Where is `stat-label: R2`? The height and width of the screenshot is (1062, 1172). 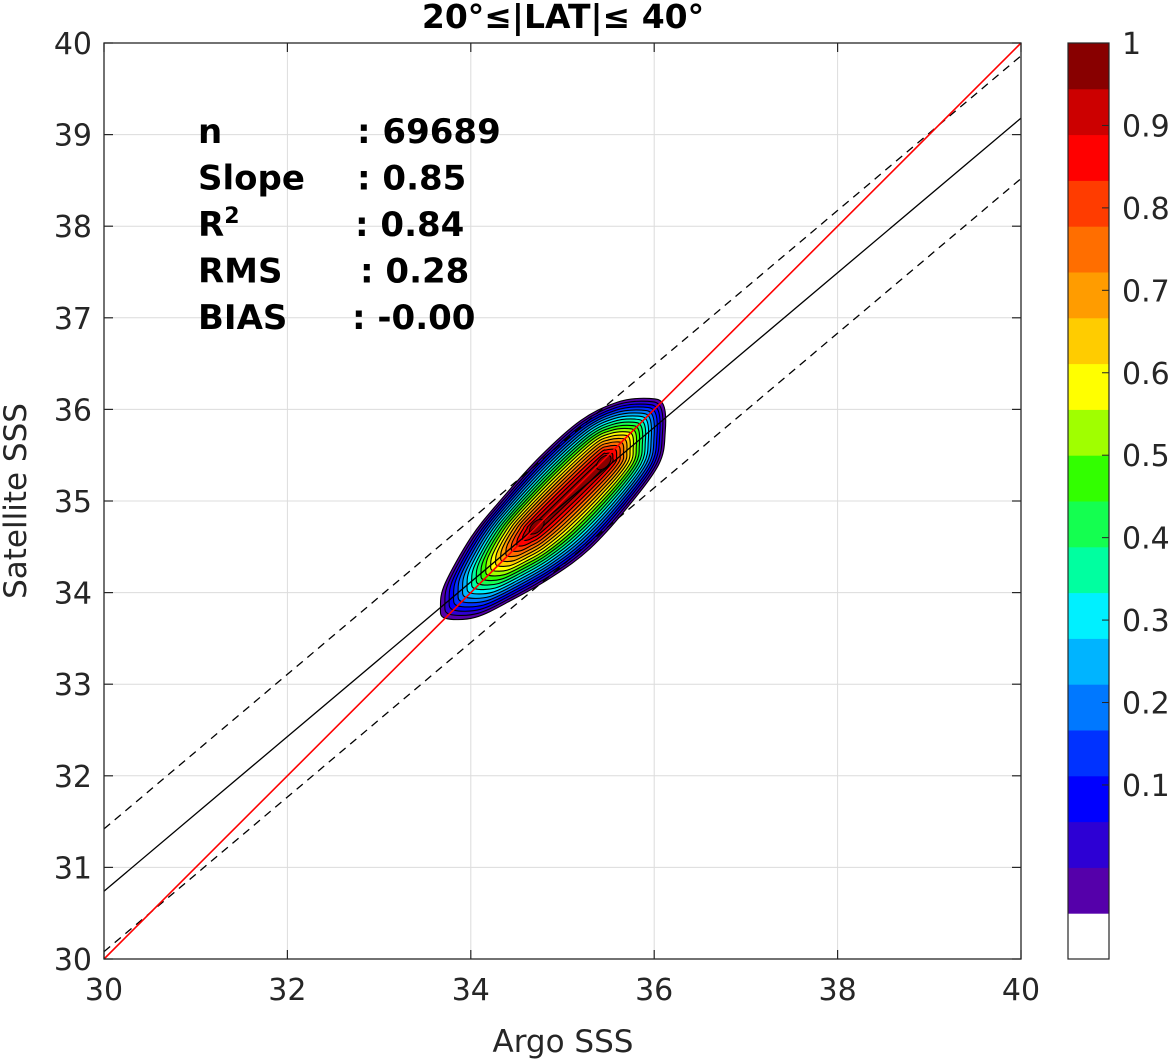 stat-label: R2 is located at coordinates (219, 224).